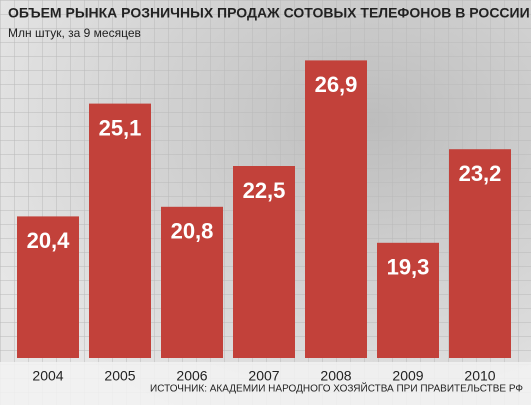  Describe the element at coordinates (264, 190) in the screenshot. I see `value-label: 22,5` at that location.